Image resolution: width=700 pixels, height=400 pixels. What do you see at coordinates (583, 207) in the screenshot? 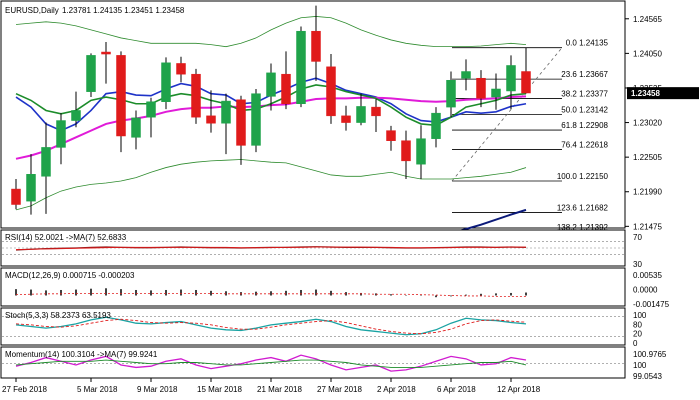
I see `fib-level-text: 123.6 1.21682` at bounding box center [583, 207].